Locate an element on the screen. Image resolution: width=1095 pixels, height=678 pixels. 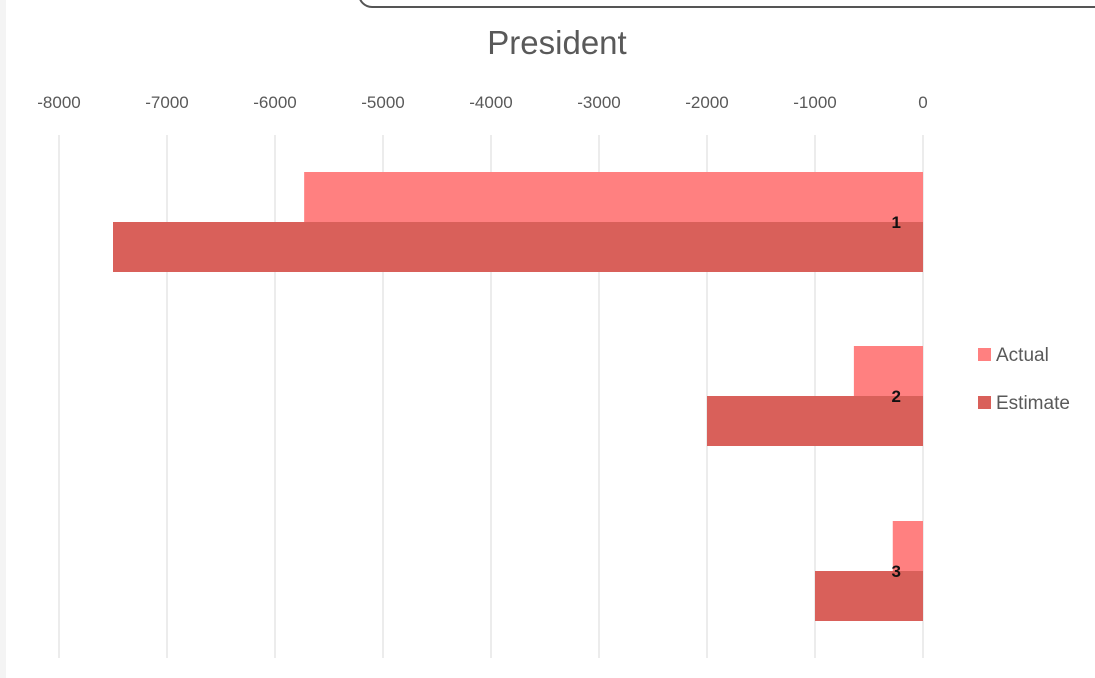
x-tick-label: -7000 is located at coordinates (166, 102).